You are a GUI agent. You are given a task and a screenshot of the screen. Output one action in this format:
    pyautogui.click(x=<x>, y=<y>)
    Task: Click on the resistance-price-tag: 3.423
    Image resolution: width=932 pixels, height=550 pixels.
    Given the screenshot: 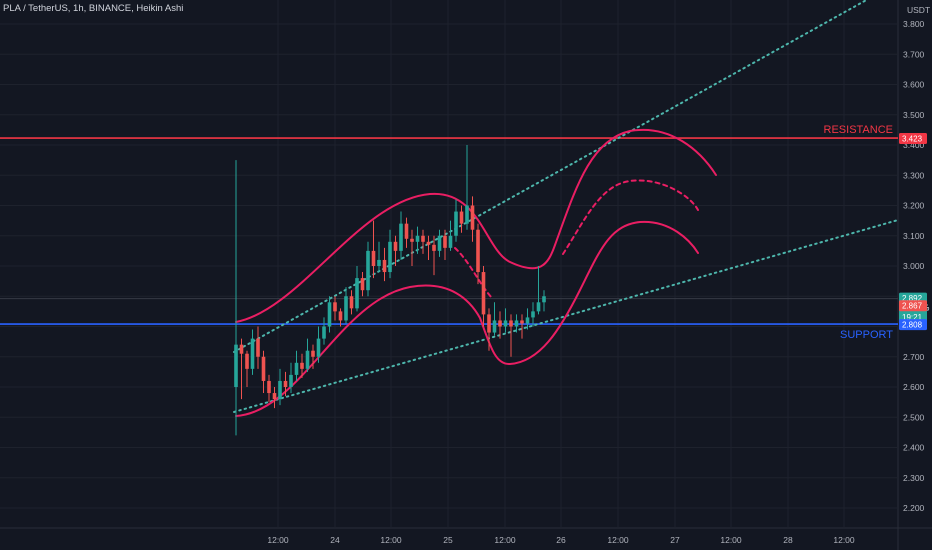 What is the action you would take?
    pyautogui.click(x=913, y=139)
    